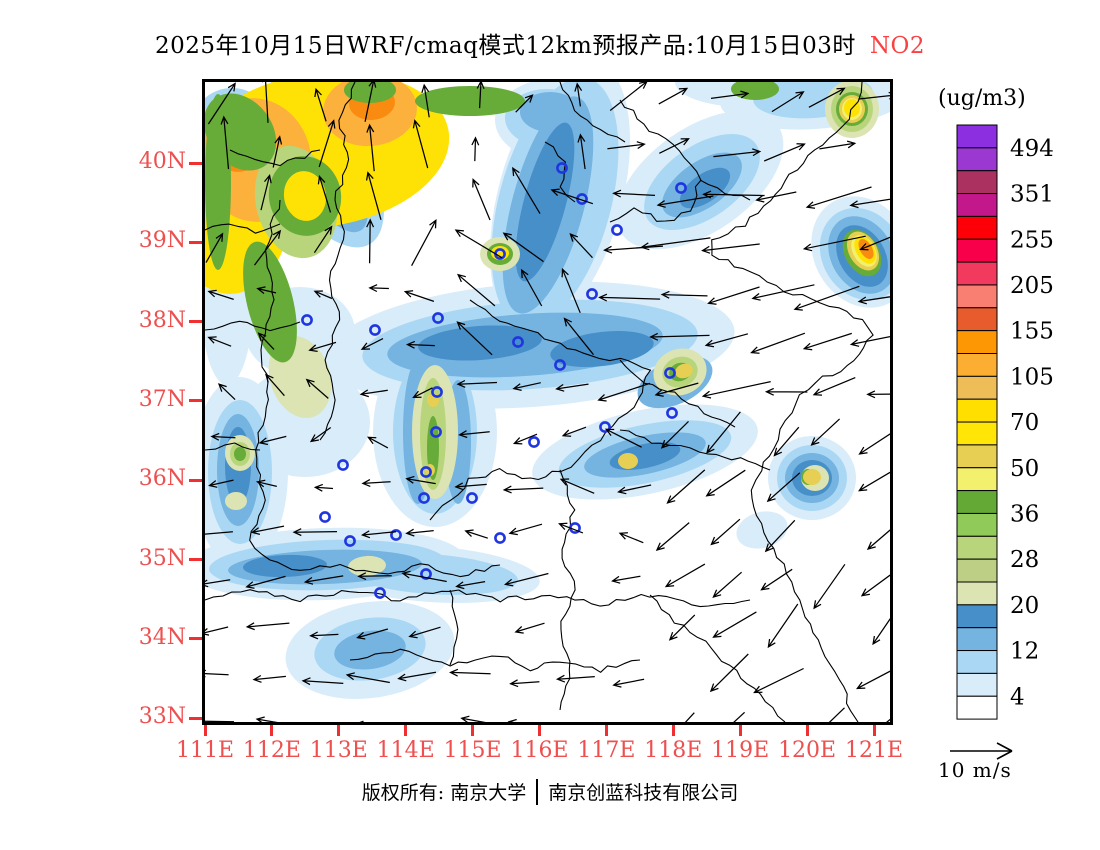 This screenshot has width=1100, height=850. I want to click on title-text: 2025年10月15日WRF/cmaq模式12km预报产品:10月15日03时, so click(505, 46).